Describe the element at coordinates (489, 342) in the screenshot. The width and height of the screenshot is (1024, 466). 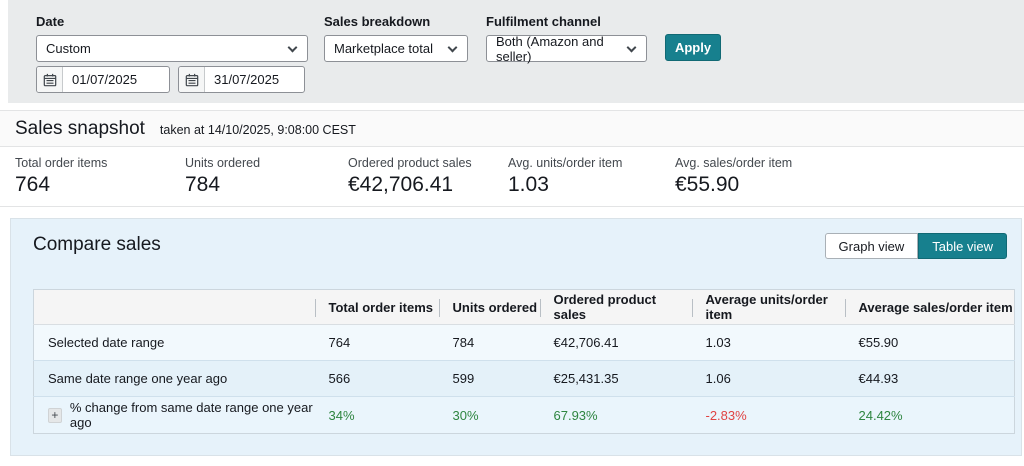
I see `cell-value: 784` at that location.